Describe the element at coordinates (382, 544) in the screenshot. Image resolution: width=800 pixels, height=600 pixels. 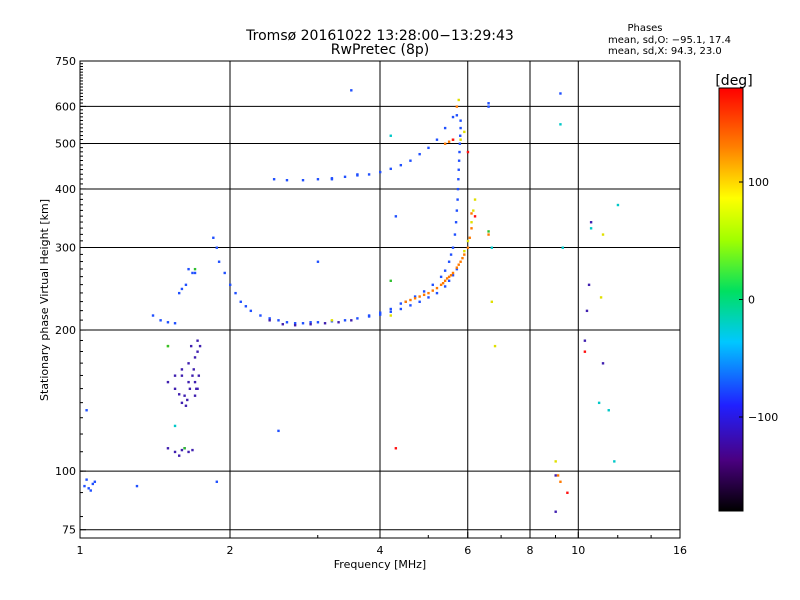
I see `x-axis-ticks: 1 2 4 6 8 10 16` at that location.